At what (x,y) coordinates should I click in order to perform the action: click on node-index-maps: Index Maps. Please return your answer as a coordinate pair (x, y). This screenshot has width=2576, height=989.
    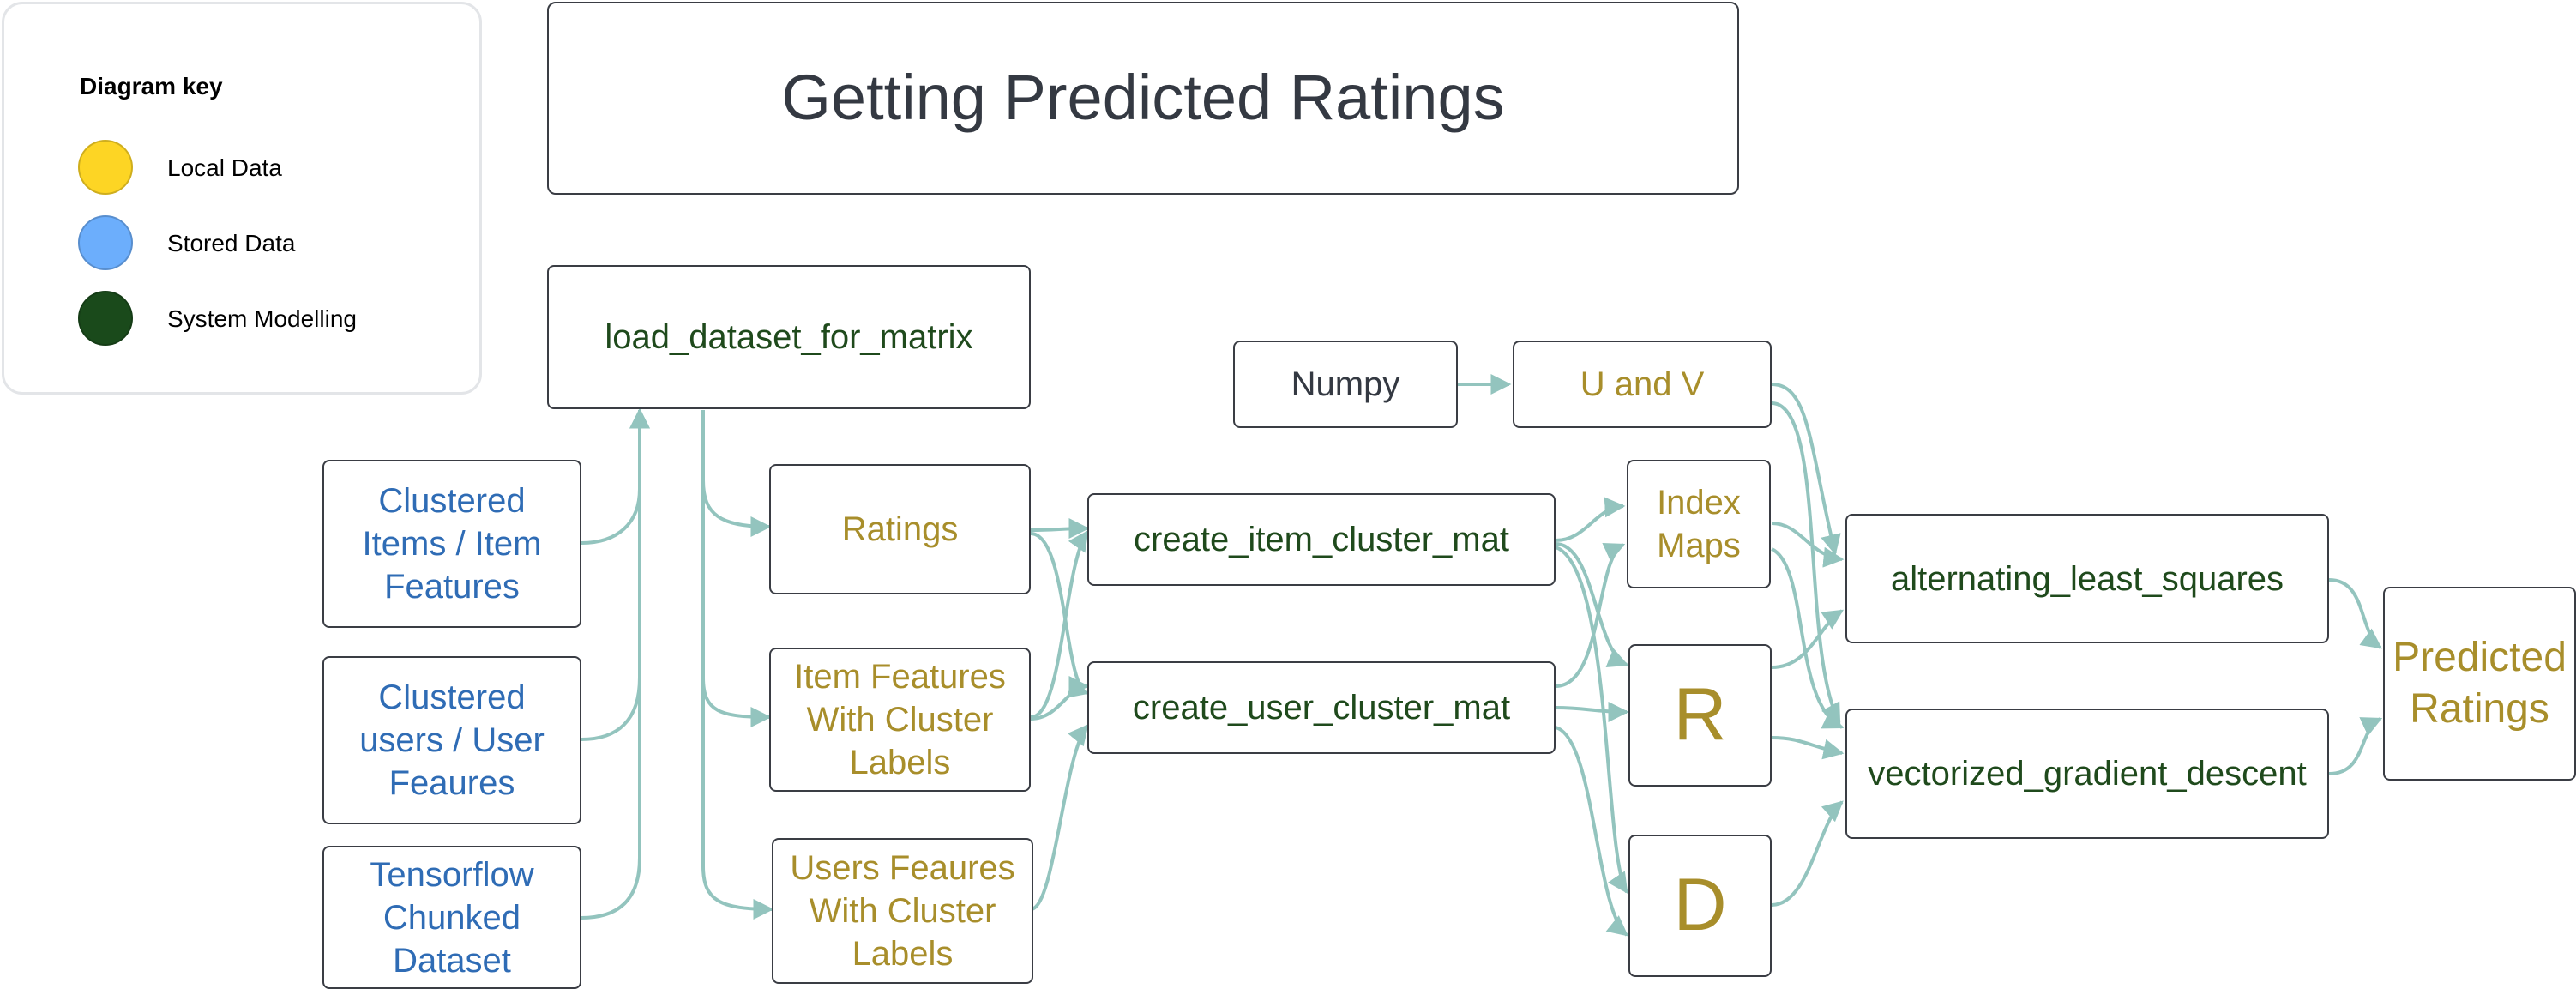
    Looking at the image, I should click on (1699, 524).